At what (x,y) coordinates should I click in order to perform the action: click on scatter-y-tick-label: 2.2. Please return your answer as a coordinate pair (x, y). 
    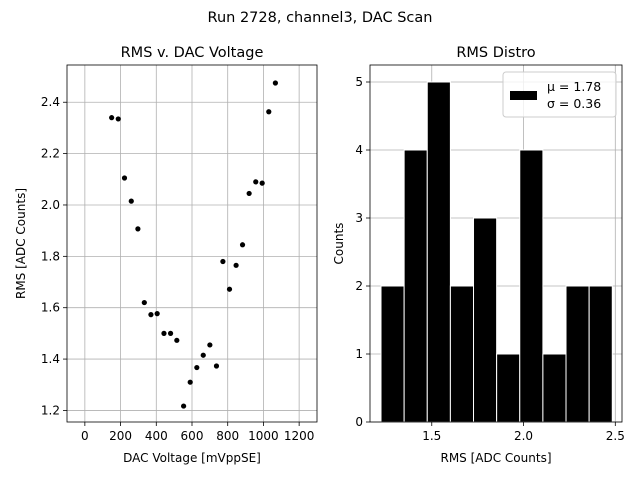
    Looking at the image, I should click on (50, 154).